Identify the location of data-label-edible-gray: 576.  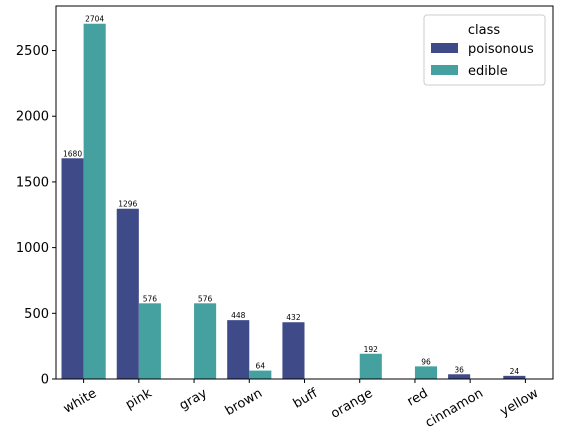
(205, 298).